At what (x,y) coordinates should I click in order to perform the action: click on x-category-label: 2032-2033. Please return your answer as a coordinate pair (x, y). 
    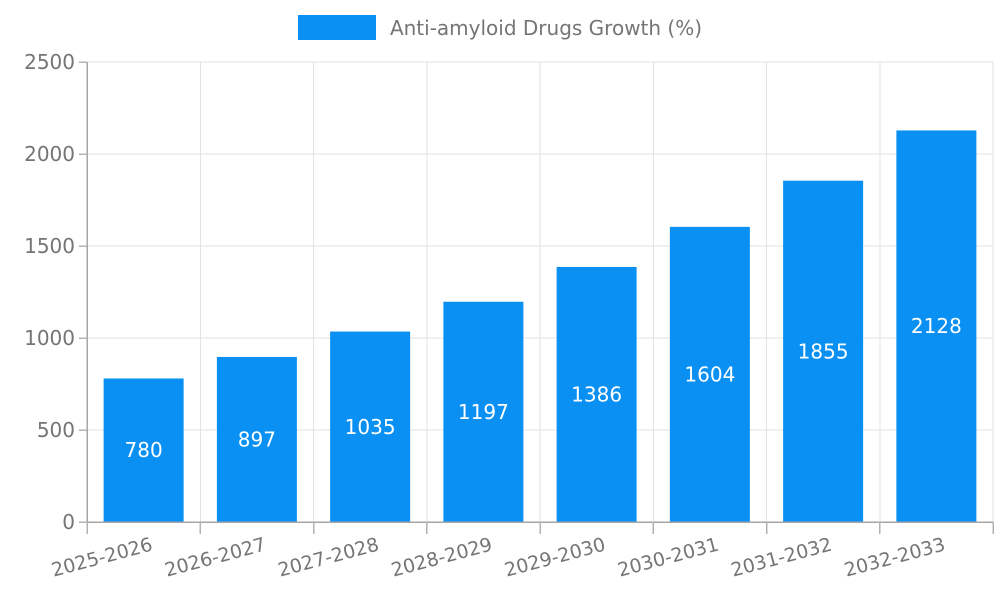
    Looking at the image, I should click on (895, 558).